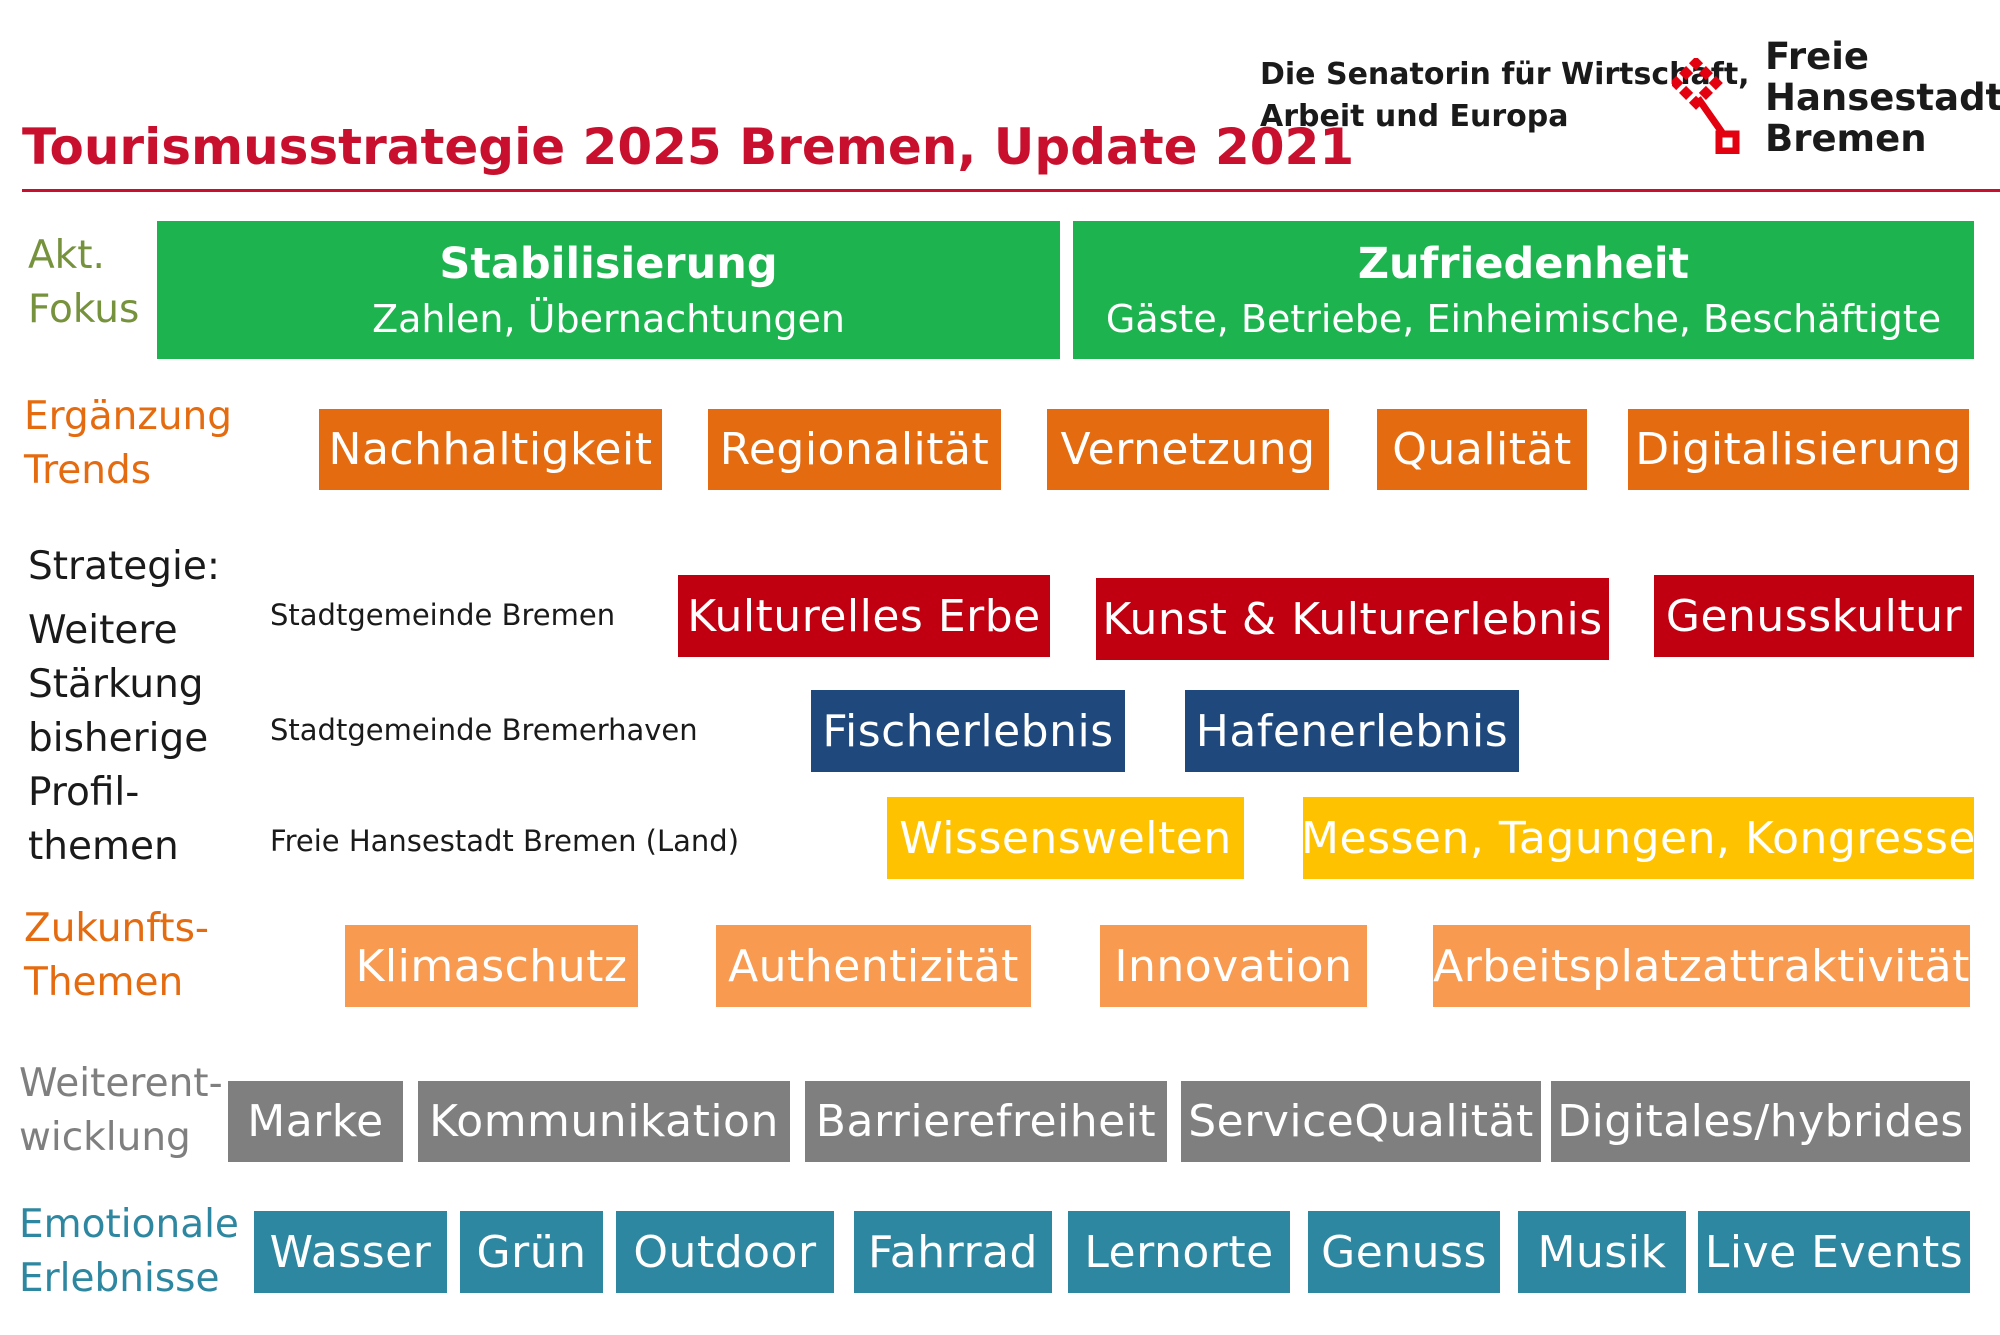  Describe the element at coordinates (1760, 1121) in the screenshot. I see `development-box-digitales-hybrides: Digitales/hybrides` at that location.